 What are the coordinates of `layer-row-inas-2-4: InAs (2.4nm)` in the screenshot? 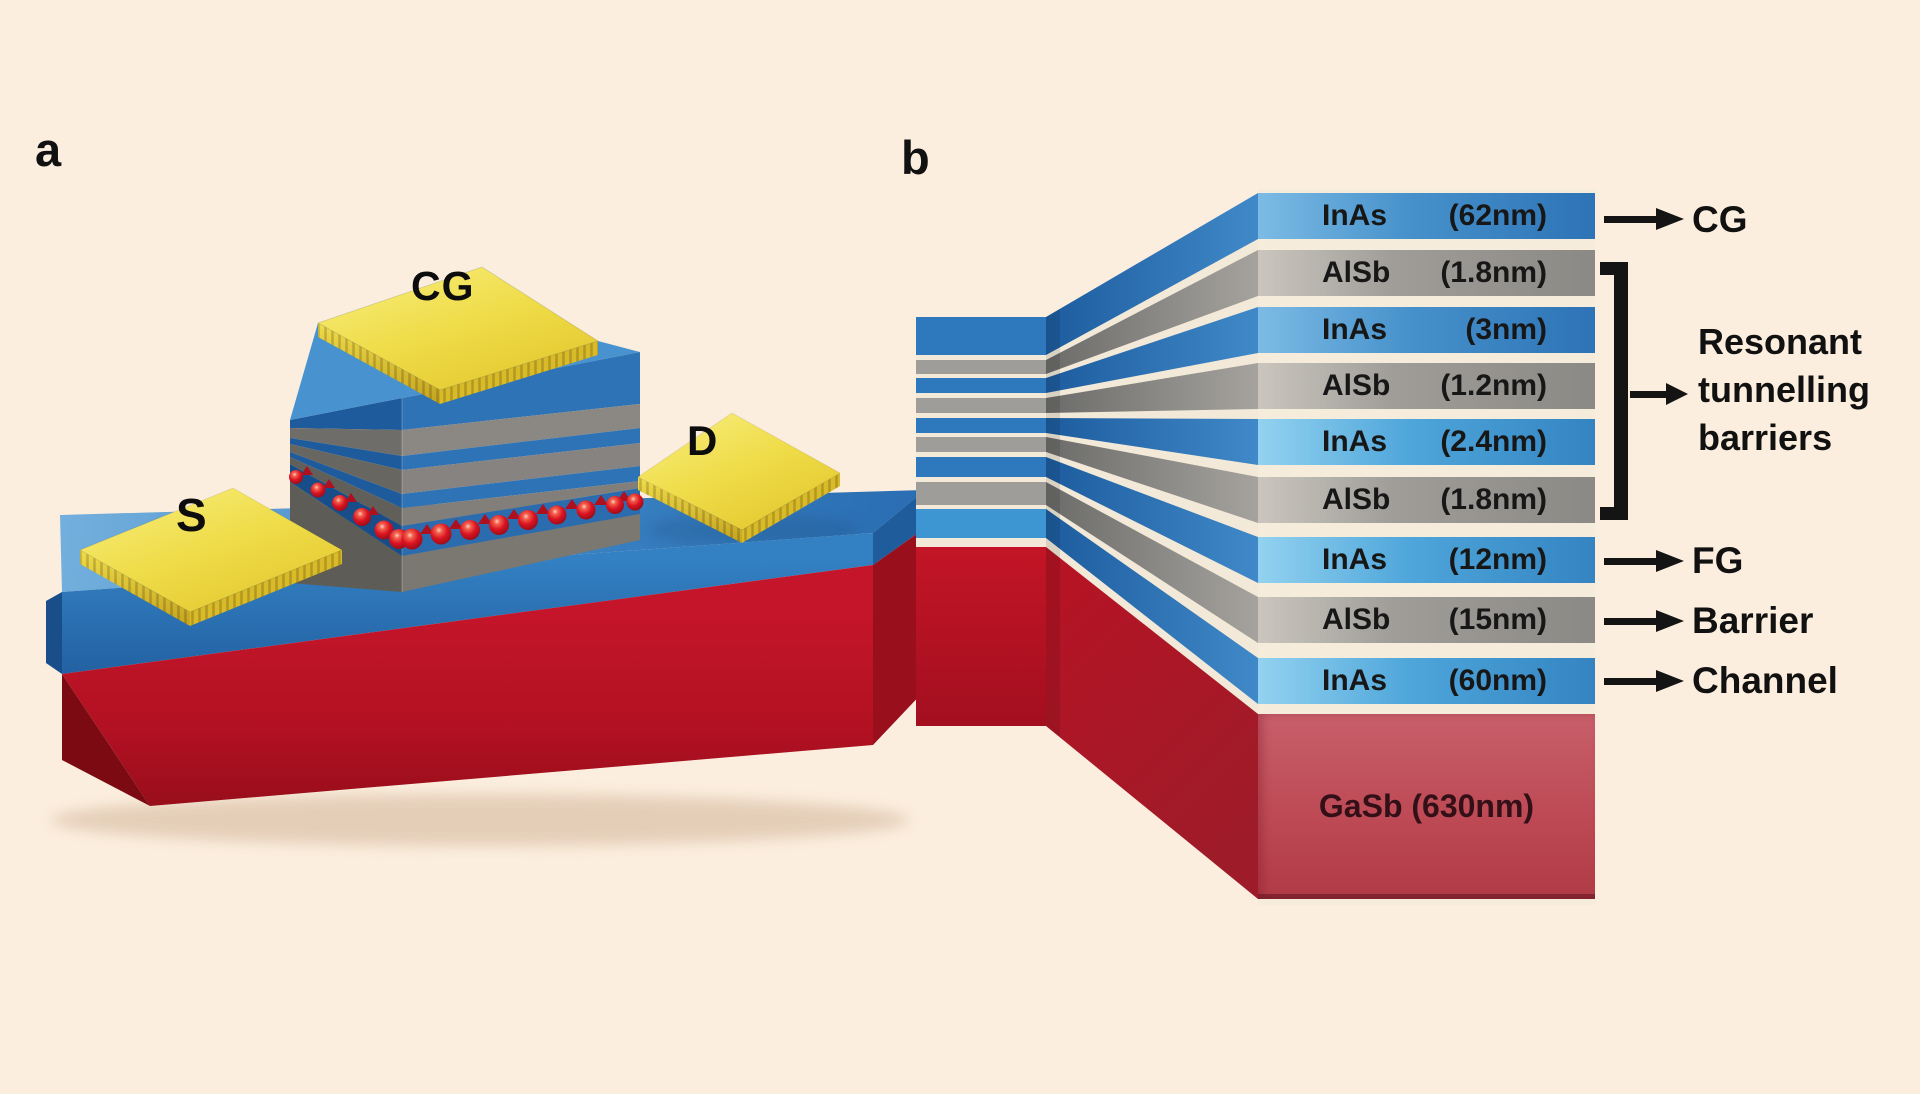 It's located at (1426, 442).